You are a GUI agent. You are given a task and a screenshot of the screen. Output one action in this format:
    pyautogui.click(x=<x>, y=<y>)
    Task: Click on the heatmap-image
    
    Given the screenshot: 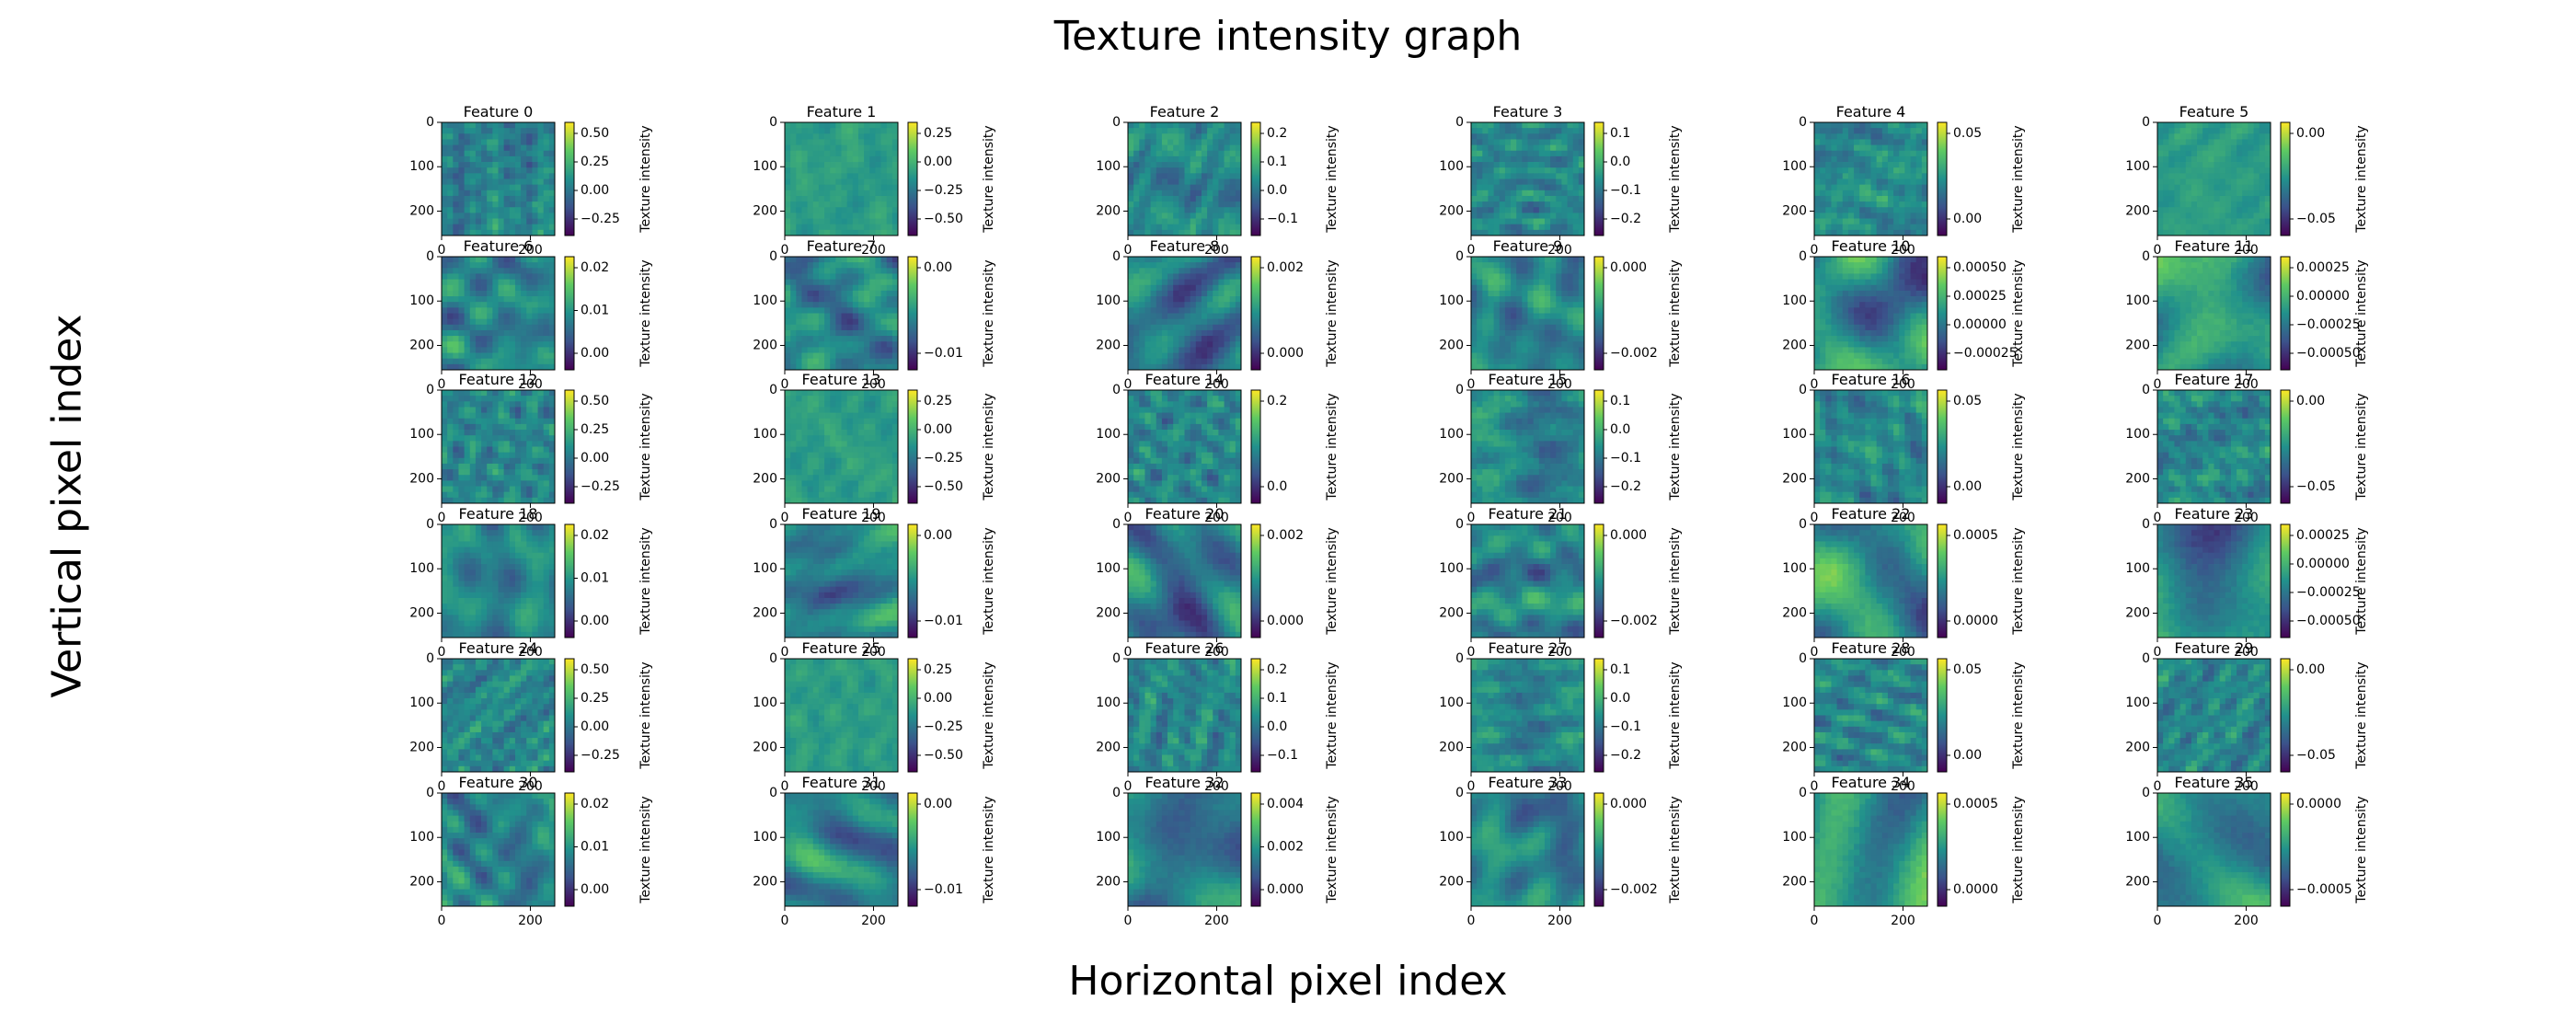 What is the action you would take?
    pyautogui.click(x=842, y=314)
    